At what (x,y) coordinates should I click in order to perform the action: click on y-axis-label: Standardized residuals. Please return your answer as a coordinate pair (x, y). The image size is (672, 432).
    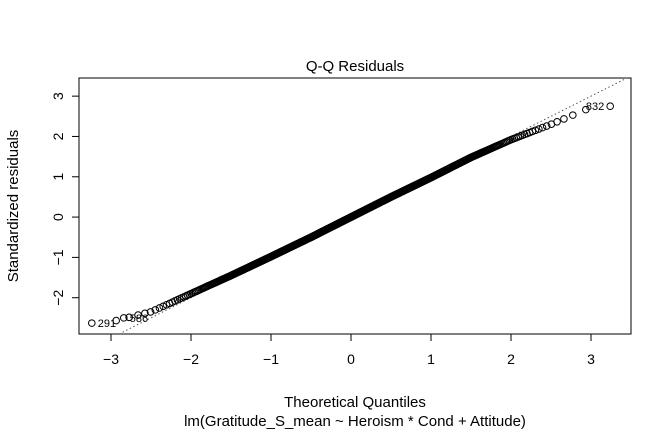
    Looking at the image, I should click on (13, 206).